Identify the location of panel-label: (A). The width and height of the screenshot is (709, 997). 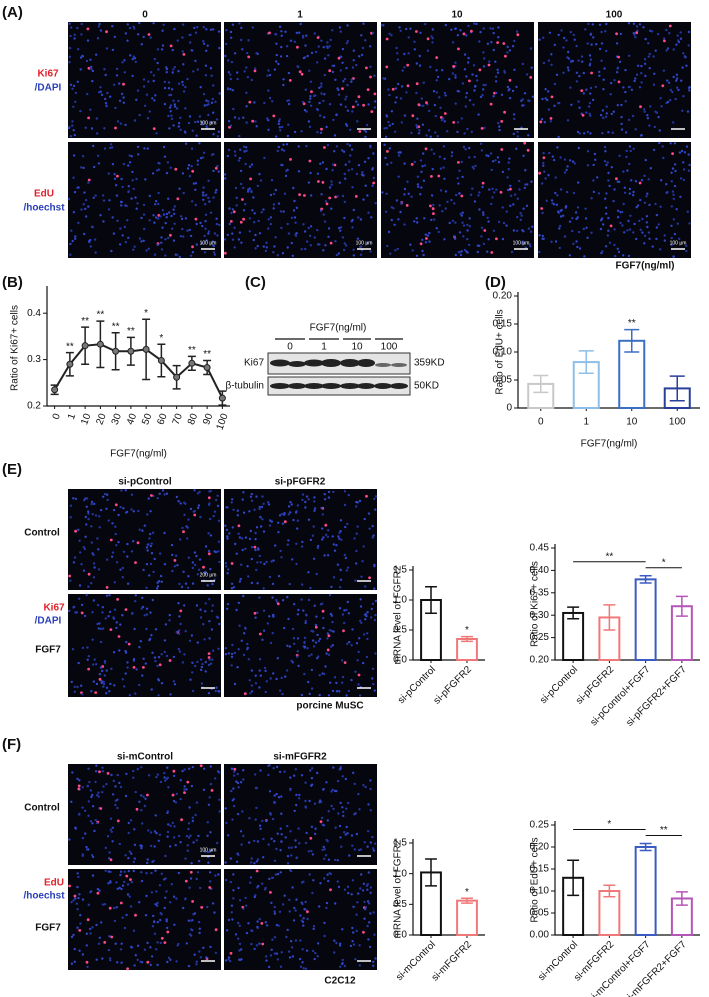
(12, 12).